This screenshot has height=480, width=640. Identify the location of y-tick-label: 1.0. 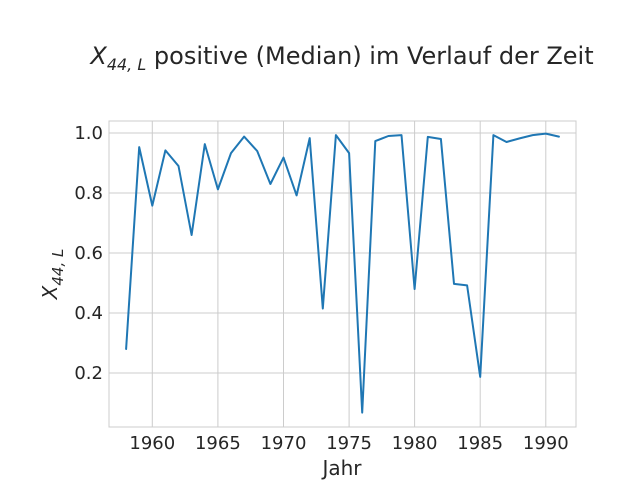
(88, 133).